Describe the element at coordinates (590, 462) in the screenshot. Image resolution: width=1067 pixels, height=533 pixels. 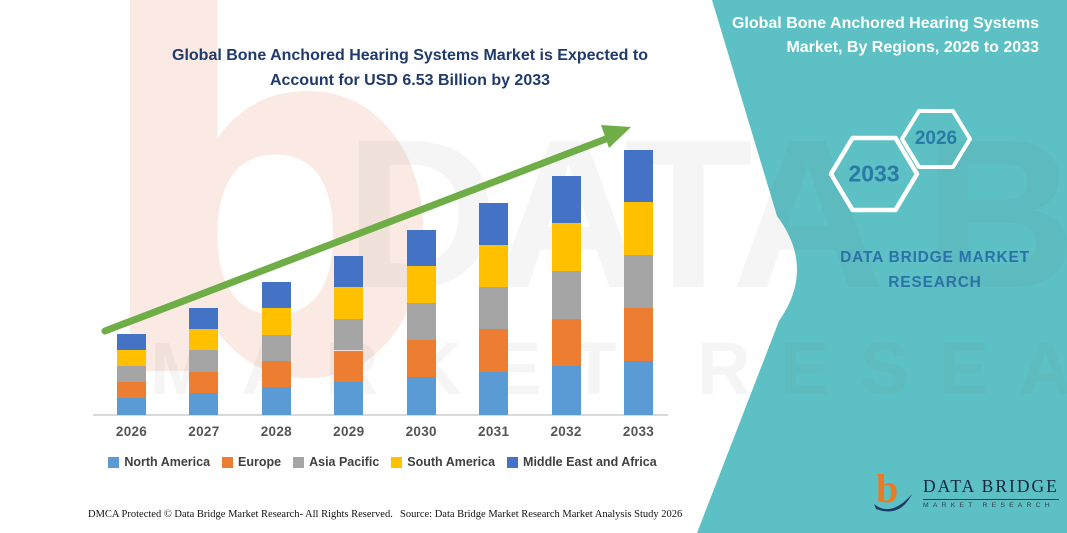
I see `legend-label: Middle East and Africa` at that location.